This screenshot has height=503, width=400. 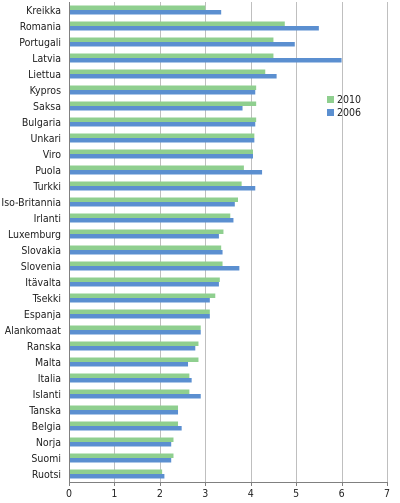 What do you see at coordinates (40, 43) in the screenshot?
I see `category-label-2: Portugali` at bounding box center [40, 43].